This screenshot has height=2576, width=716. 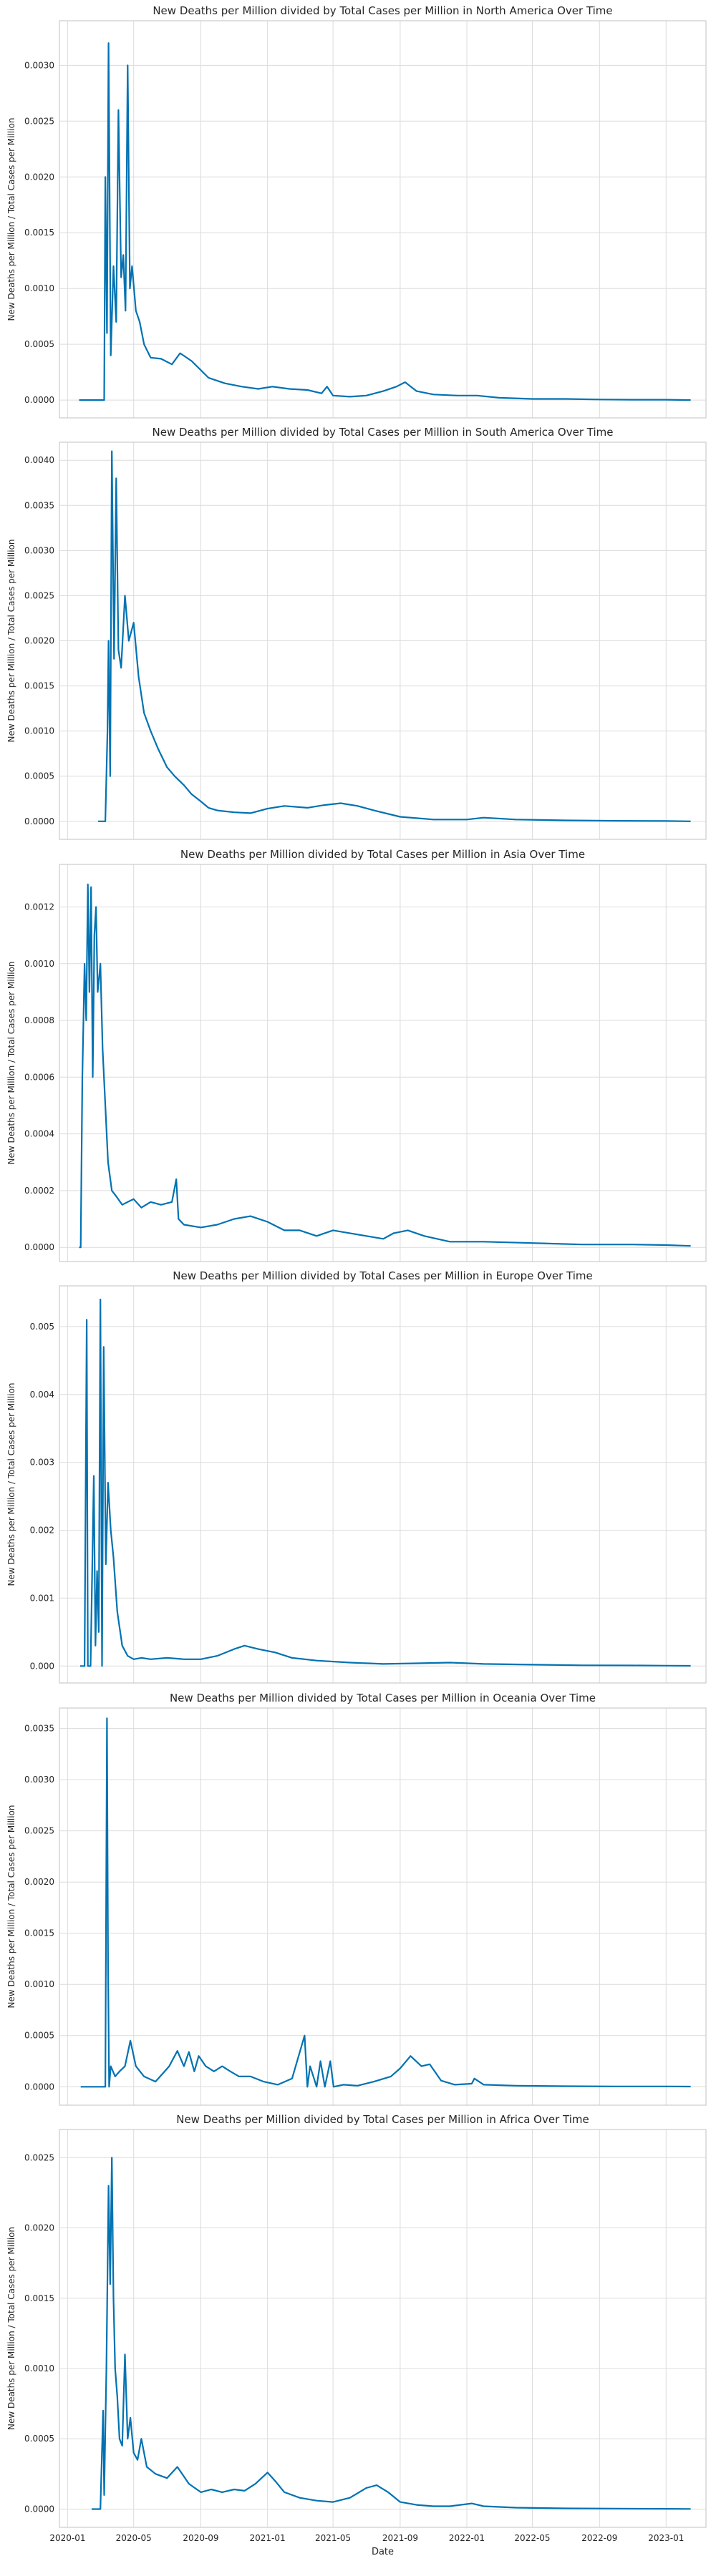 I want to click on x-tick-label: 2022-05, so click(x=532, y=2538).